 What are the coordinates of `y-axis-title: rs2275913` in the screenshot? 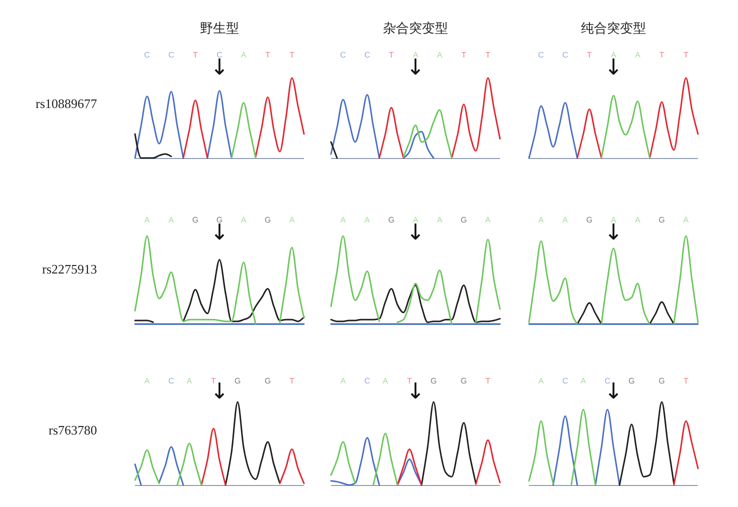 It's located at (69, 269).